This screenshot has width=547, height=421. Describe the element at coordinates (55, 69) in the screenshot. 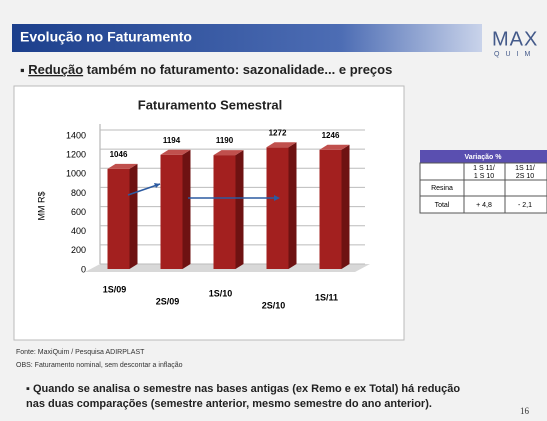

I see `bullet-underlined: Redução` at that location.